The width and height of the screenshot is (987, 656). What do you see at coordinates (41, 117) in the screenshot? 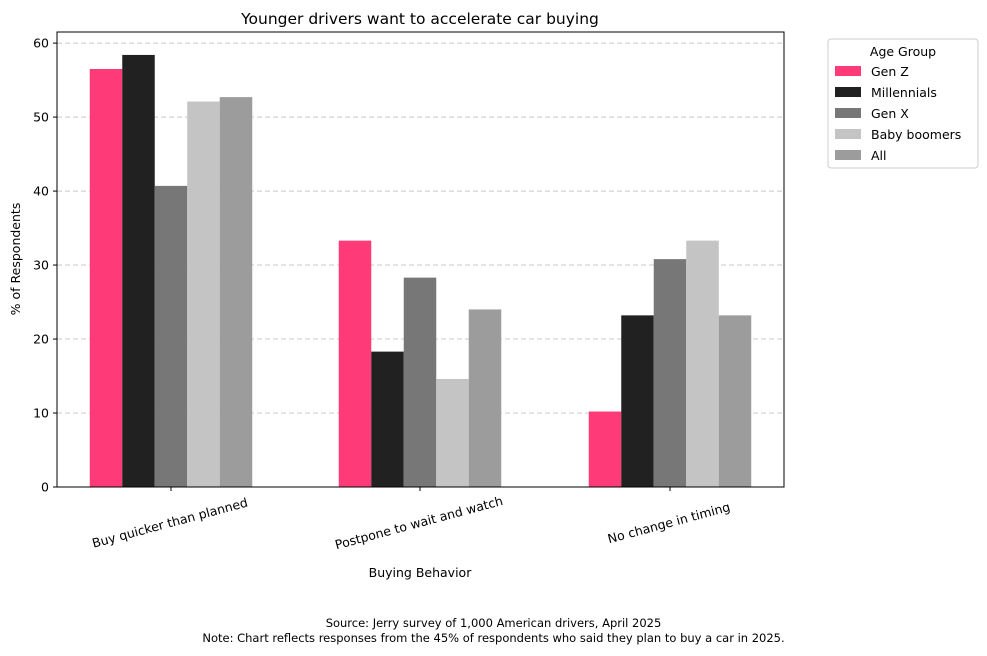
I see `y-tick-label: 50` at bounding box center [41, 117].